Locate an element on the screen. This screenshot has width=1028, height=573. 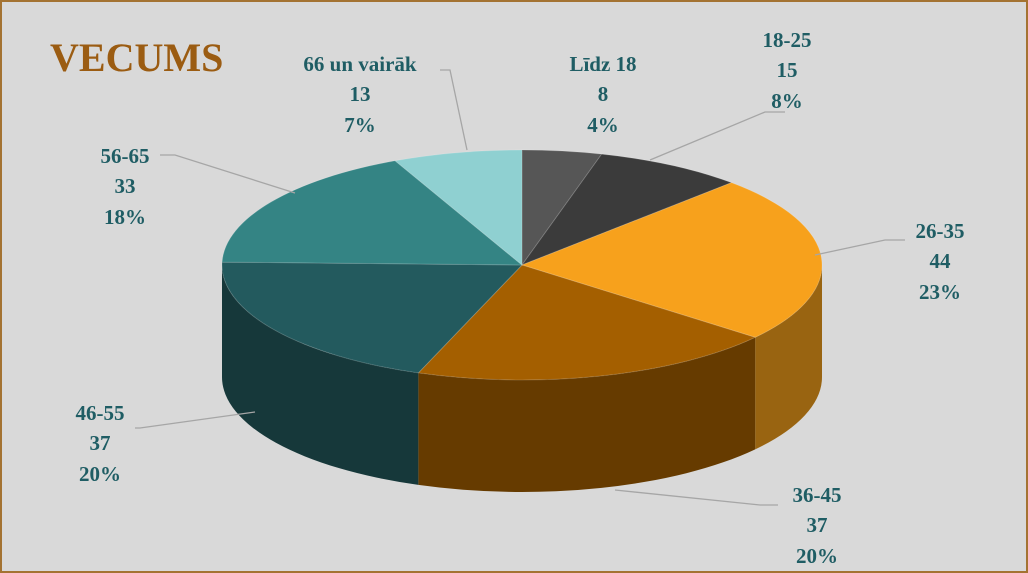
chart-title: VECUMS is located at coordinates (136, 57).